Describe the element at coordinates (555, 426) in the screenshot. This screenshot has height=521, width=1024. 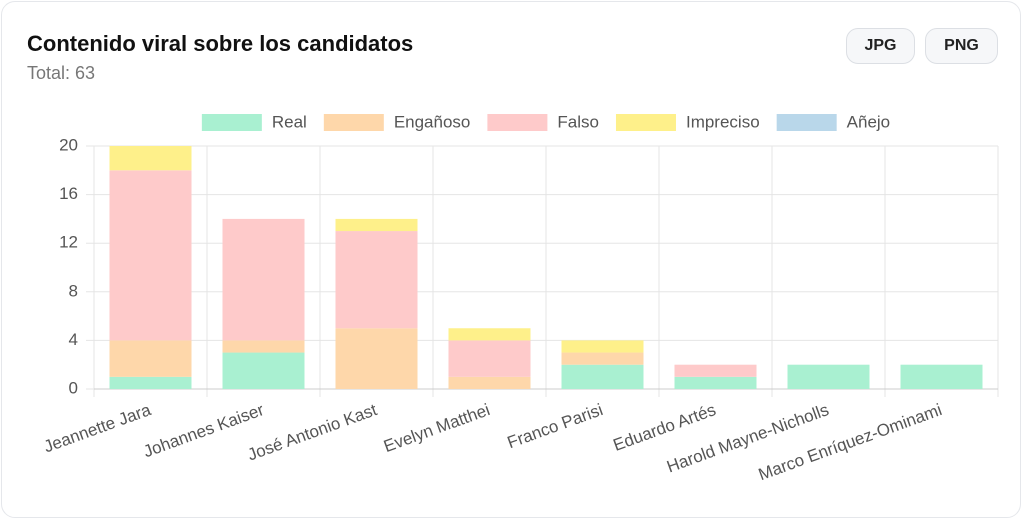
I see `x-tick-label: Franco Parisi` at that location.